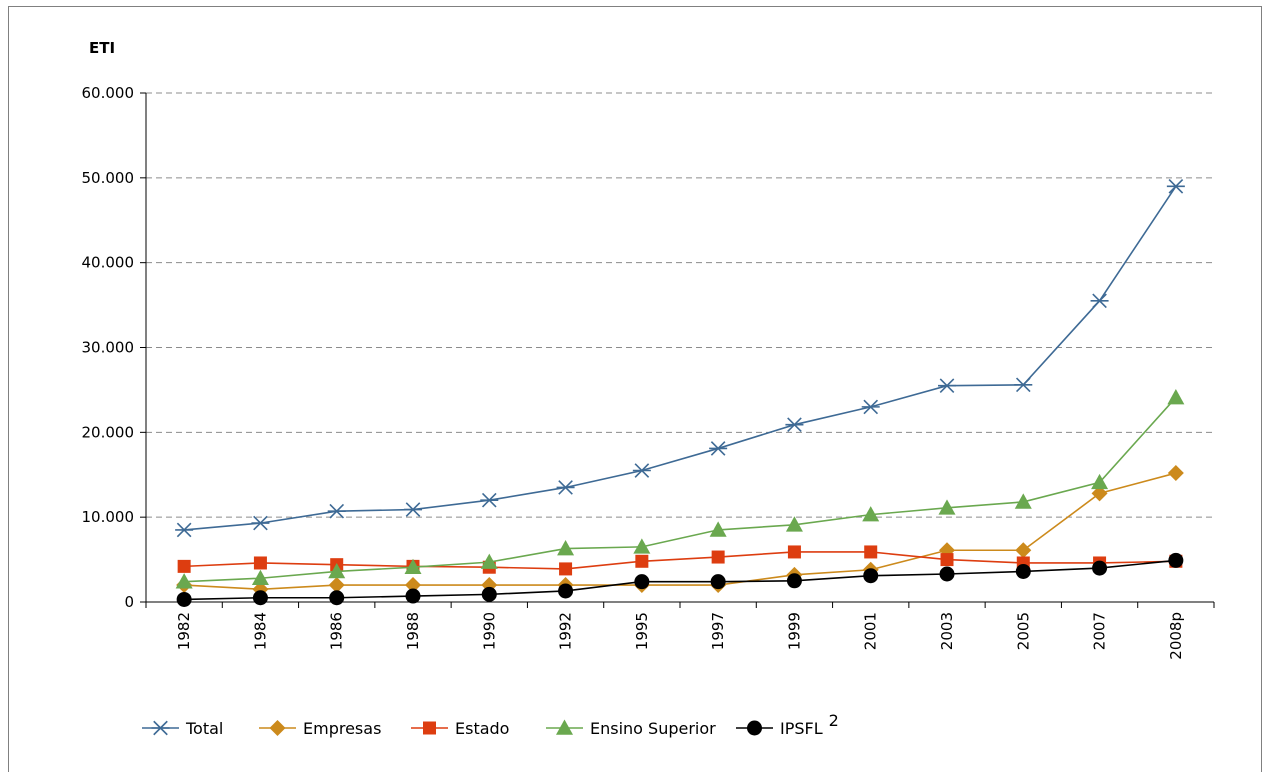 The width and height of the screenshot is (1265, 773). What do you see at coordinates (1100, 631) in the screenshot?
I see `x-tick-label: 2007` at bounding box center [1100, 631].